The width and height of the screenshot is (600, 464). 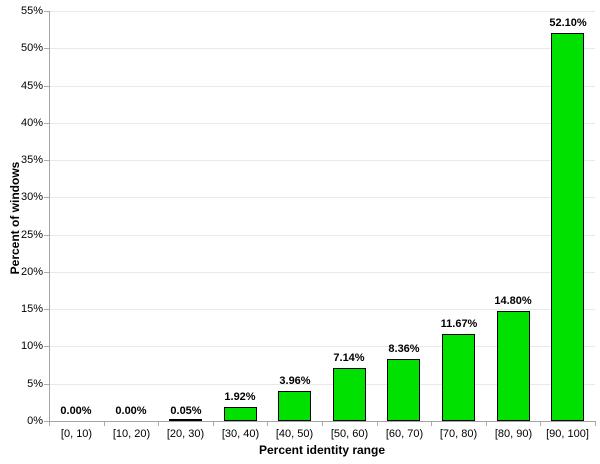 What do you see at coordinates (35, 384) in the screenshot?
I see `y-tick-label: 5%` at bounding box center [35, 384].